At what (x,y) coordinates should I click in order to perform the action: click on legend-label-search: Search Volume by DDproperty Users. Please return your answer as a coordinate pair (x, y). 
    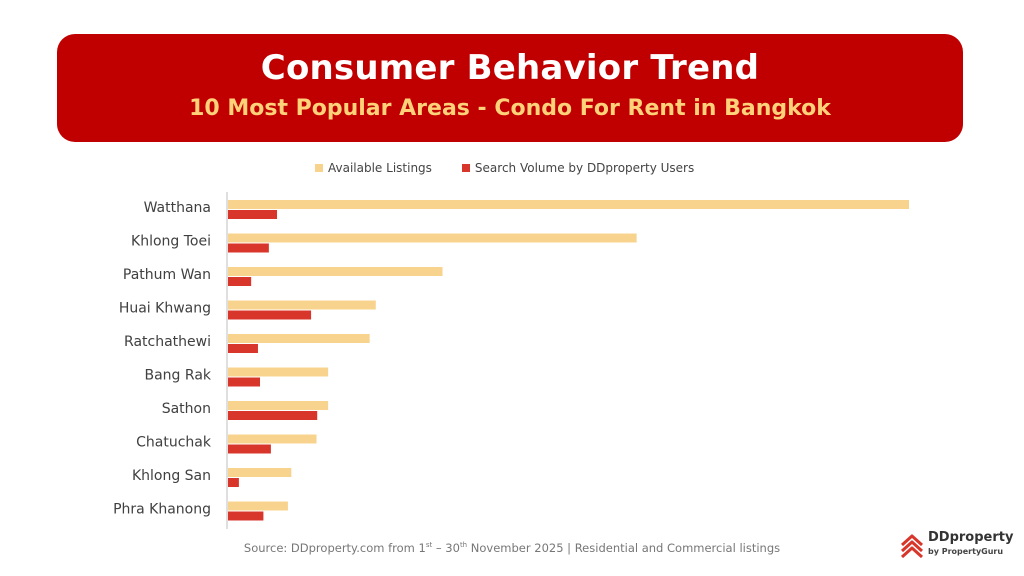
    Looking at the image, I should click on (584, 168).